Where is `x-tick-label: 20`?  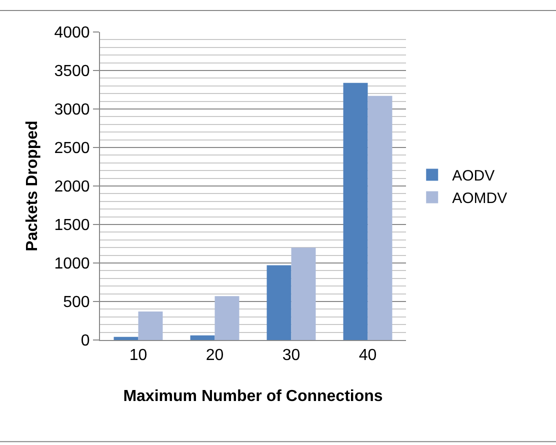
x-tick-label: 20 is located at coordinates (215, 355).